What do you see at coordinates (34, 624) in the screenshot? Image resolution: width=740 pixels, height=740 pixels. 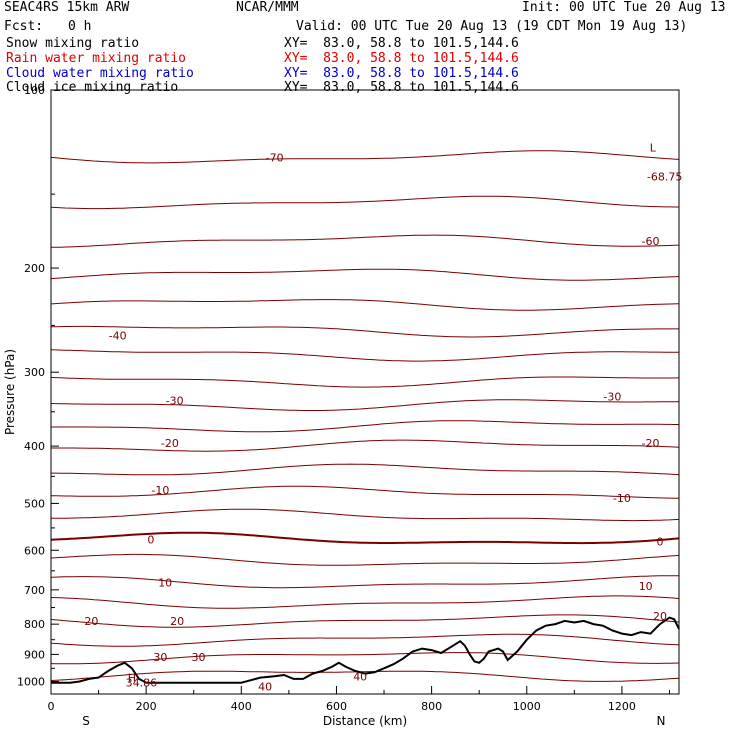 I see `y-tick-label: 800` at bounding box center [34, 624].